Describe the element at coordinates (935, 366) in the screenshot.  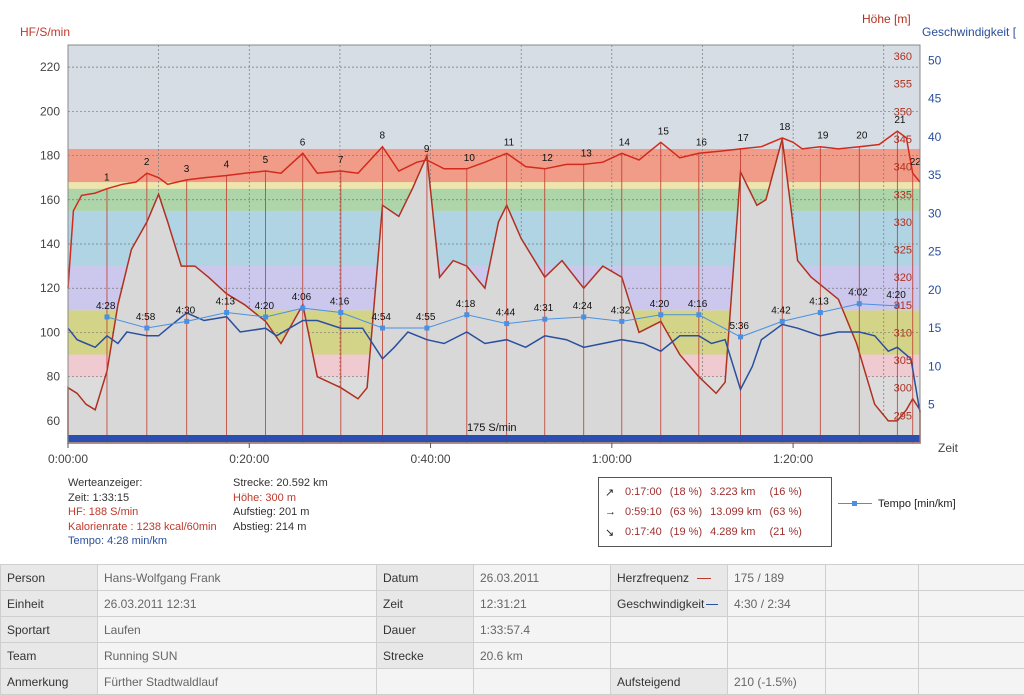
I see `speed-tick-label: 10` at that location.